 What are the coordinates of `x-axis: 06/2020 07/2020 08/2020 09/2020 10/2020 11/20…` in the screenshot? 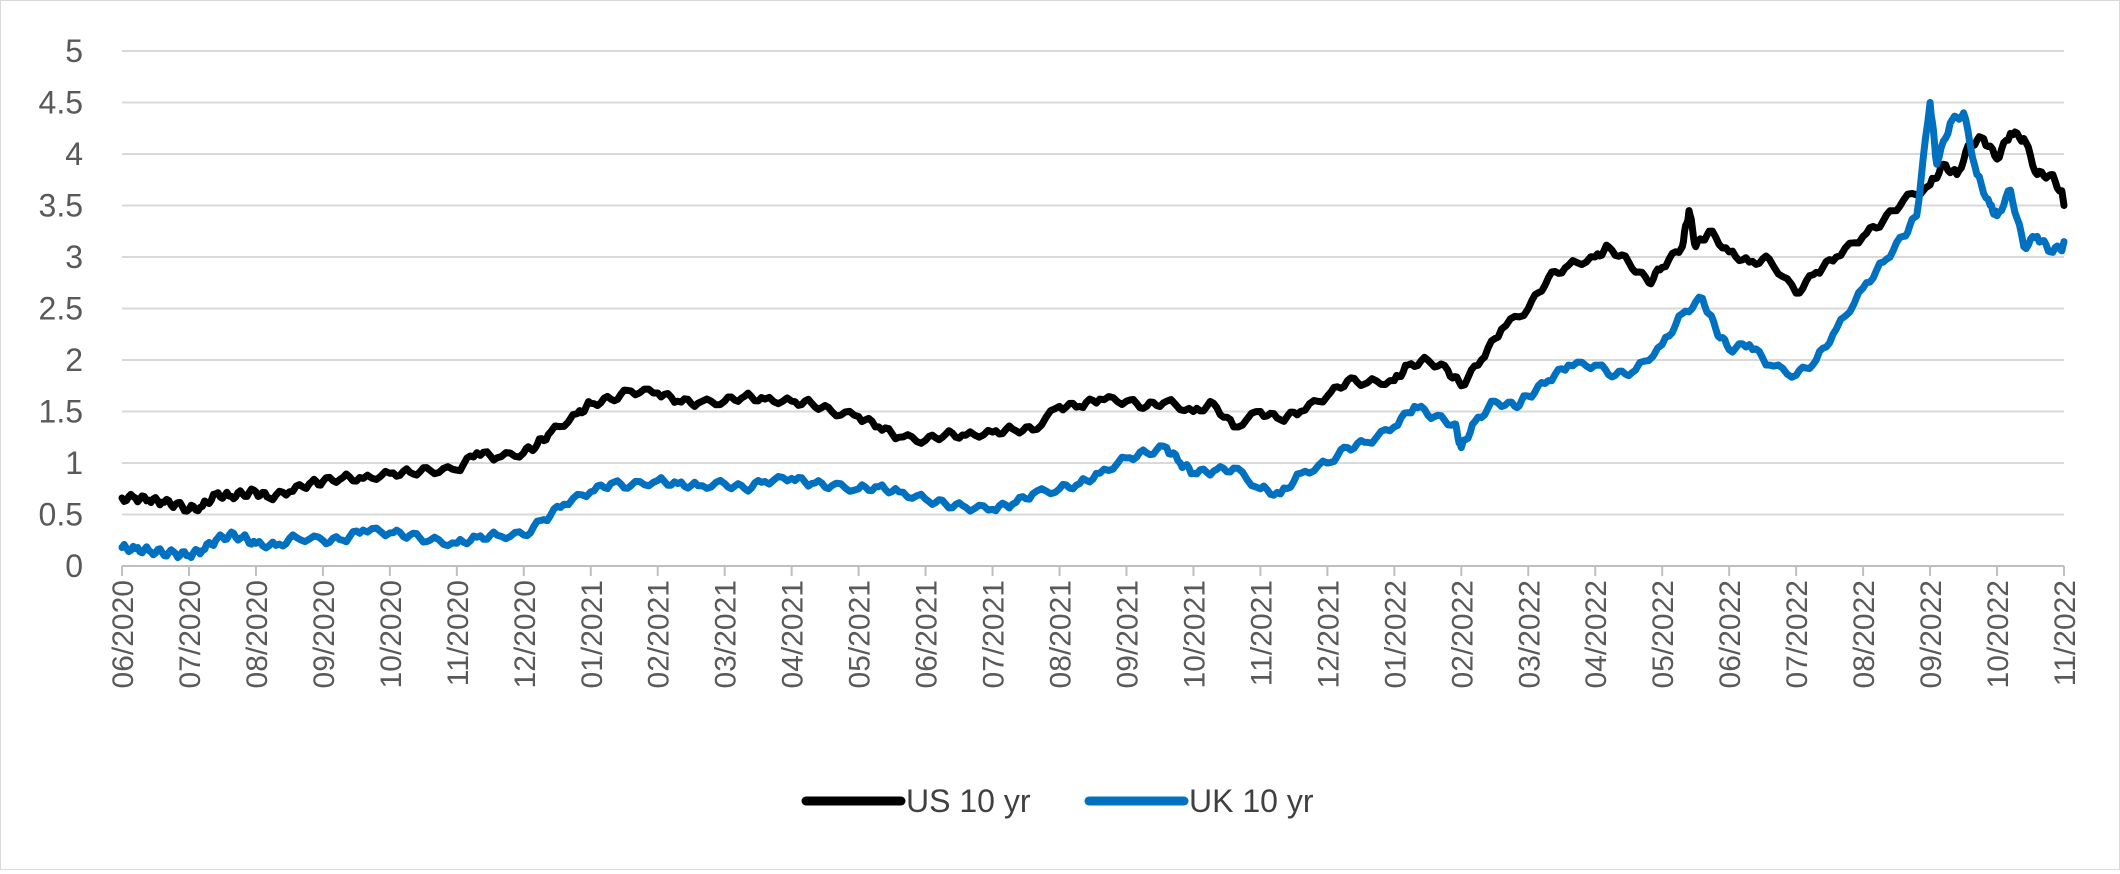 It's located at (1094, 626).